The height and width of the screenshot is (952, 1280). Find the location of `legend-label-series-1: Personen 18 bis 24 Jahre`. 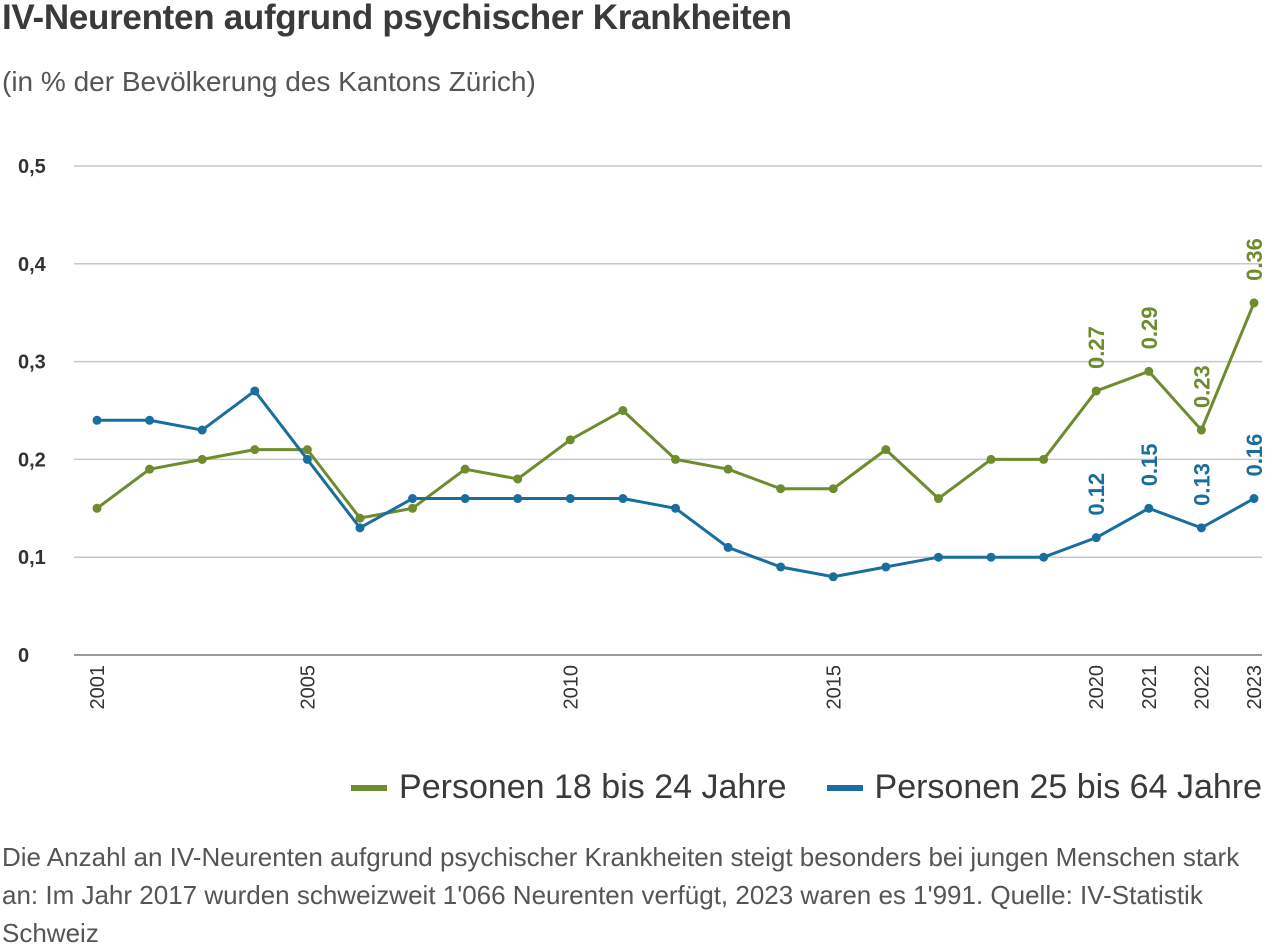

legend-label-series-1: Personen 18 bis 24 Jahre is located at coordinates (593, 787).